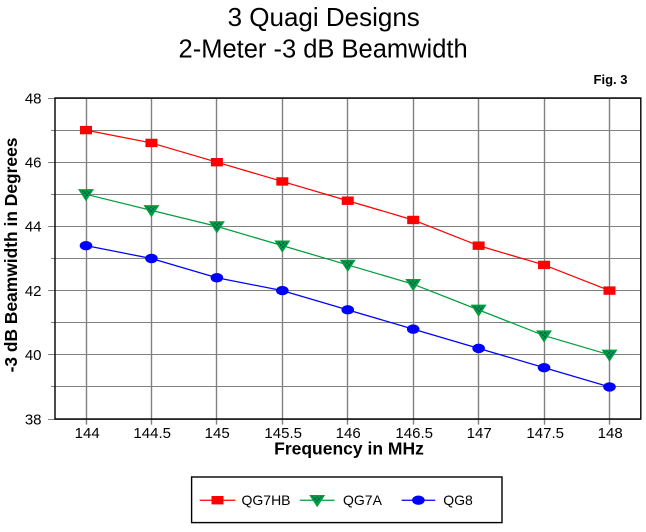 Image resolution: width=646 pixels, height=532 pixels. Describe the element at coordinates (610, 433) in the screenshot. I see `svg-text: 148` at that location.